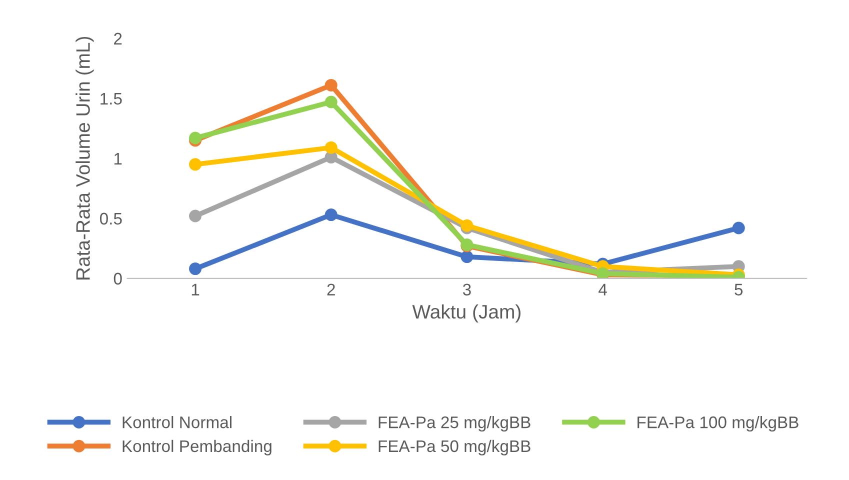  I want to click on x-tick-label: 3, so click(466, 290).